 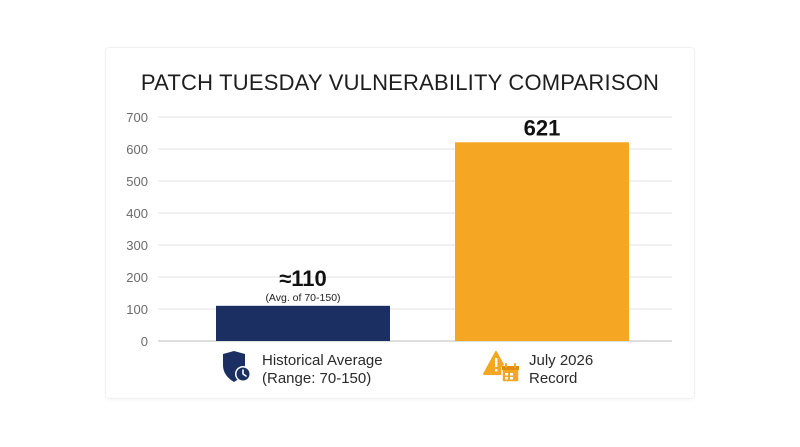 I want to click on y-tick-label: 500, so click(x=137, y=181).